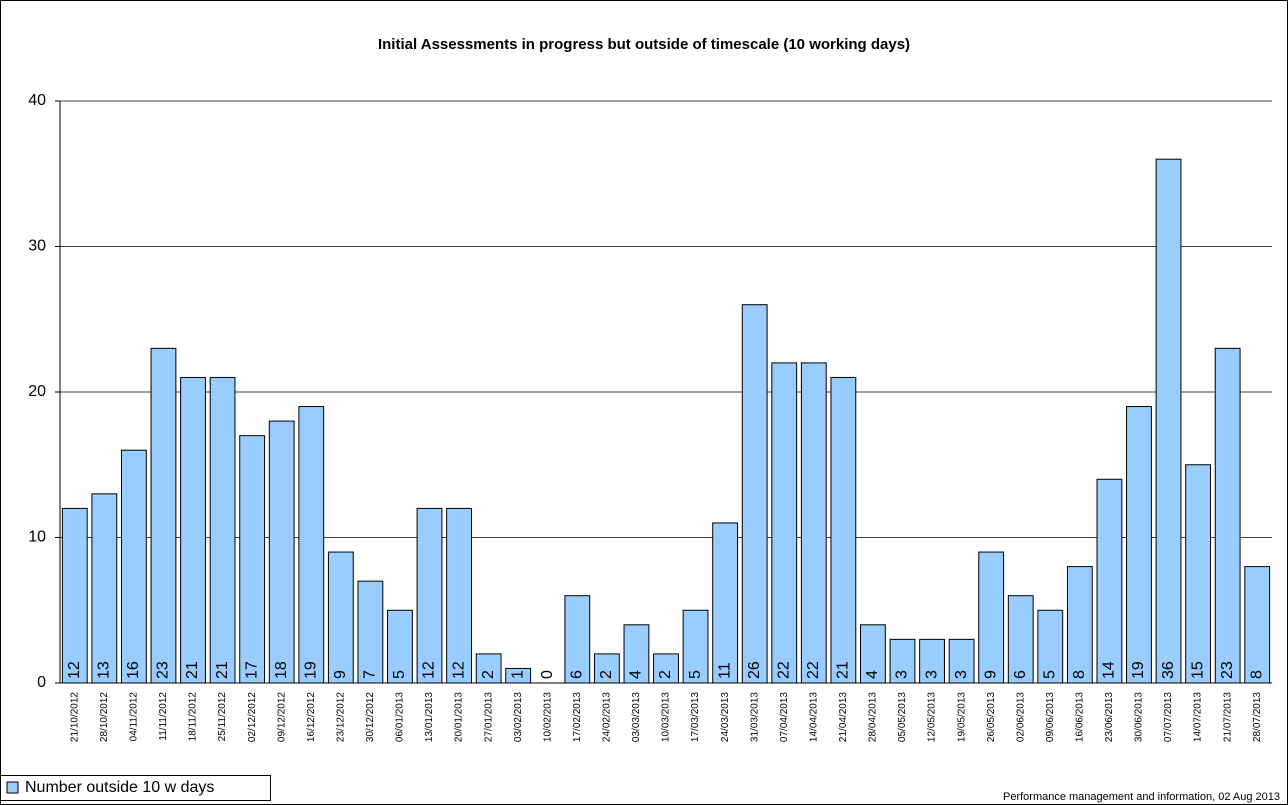  Describe the element at coordinates (666, 717) in the screenshot. I see `x-tick-label: 10/03/2013` at that location.